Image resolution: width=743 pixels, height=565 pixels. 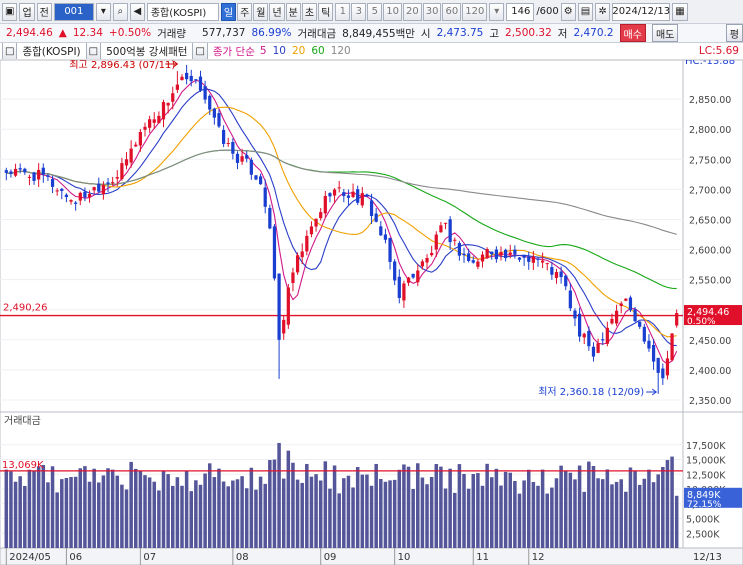 I want to click on lc-value: LC:5.69, so click(x=718, y=51).